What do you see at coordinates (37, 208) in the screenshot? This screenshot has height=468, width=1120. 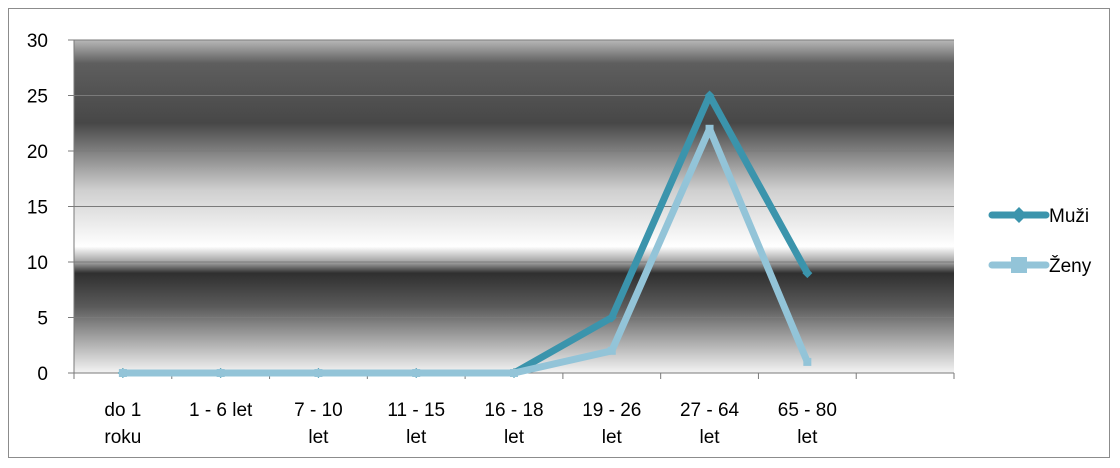 I see `y-tick-label: 15` at bounding box center [37, 208].